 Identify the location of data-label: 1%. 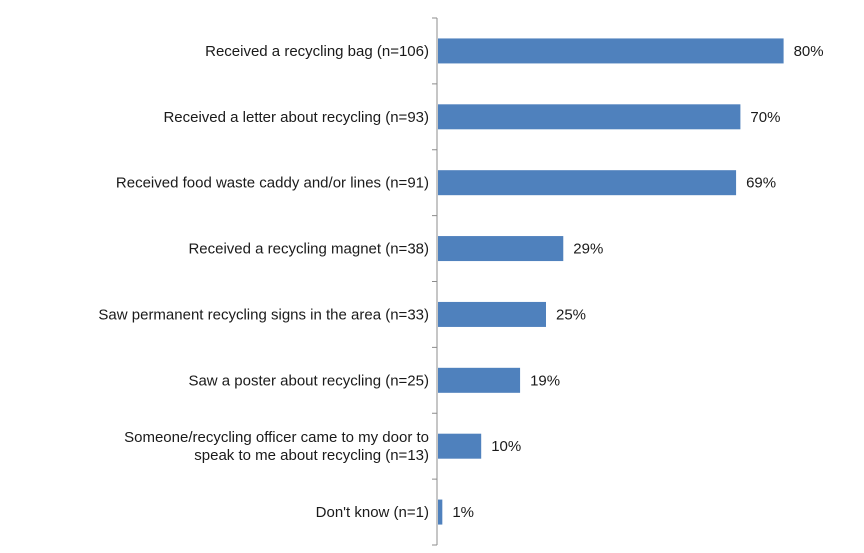
(463, 512).